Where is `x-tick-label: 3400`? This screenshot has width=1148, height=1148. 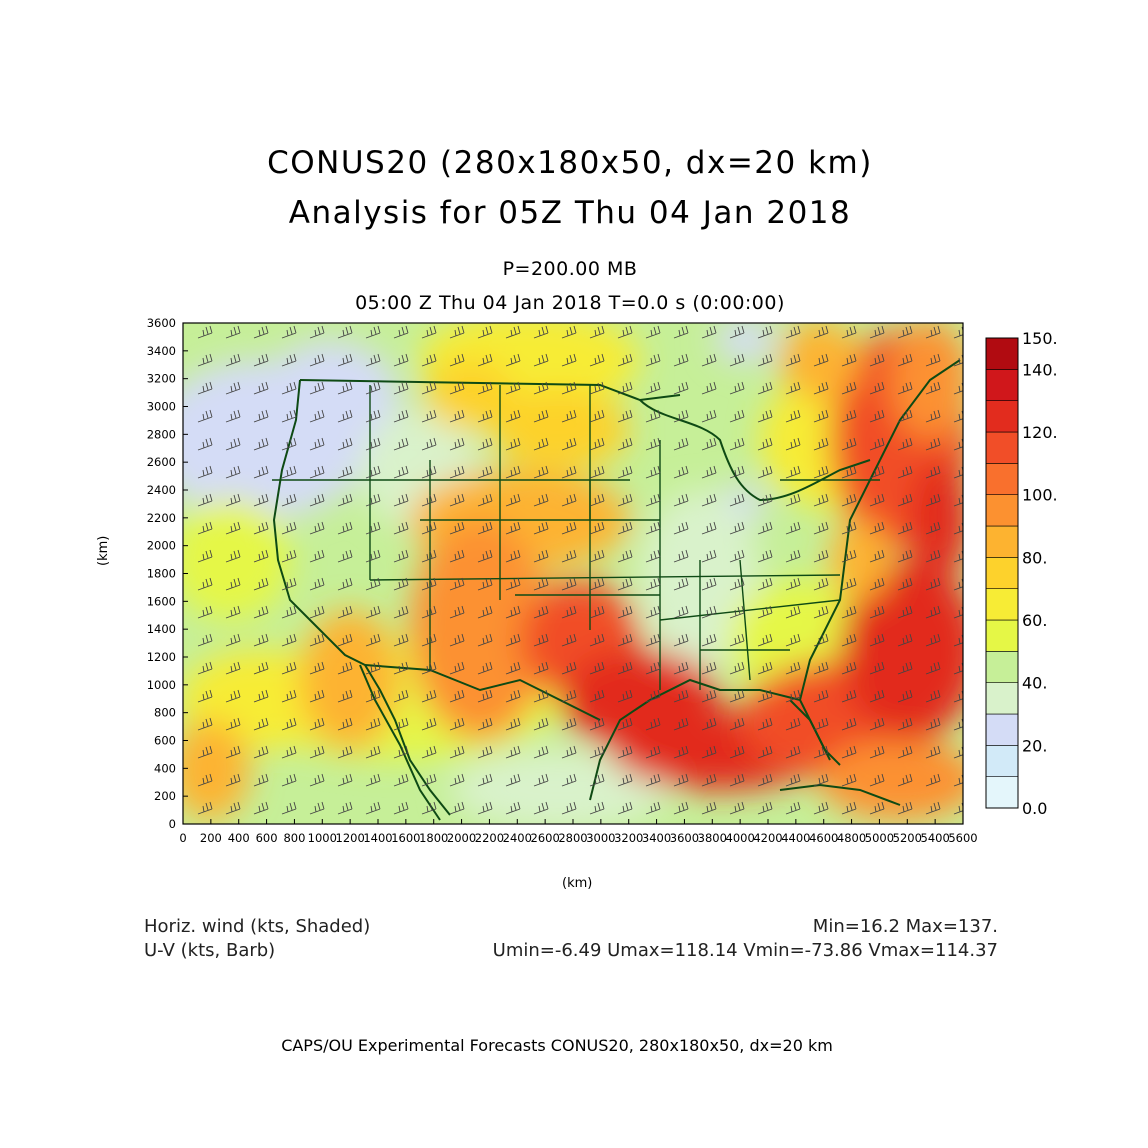
x-tick-label: 3400 is located at coordinates (656, 838).